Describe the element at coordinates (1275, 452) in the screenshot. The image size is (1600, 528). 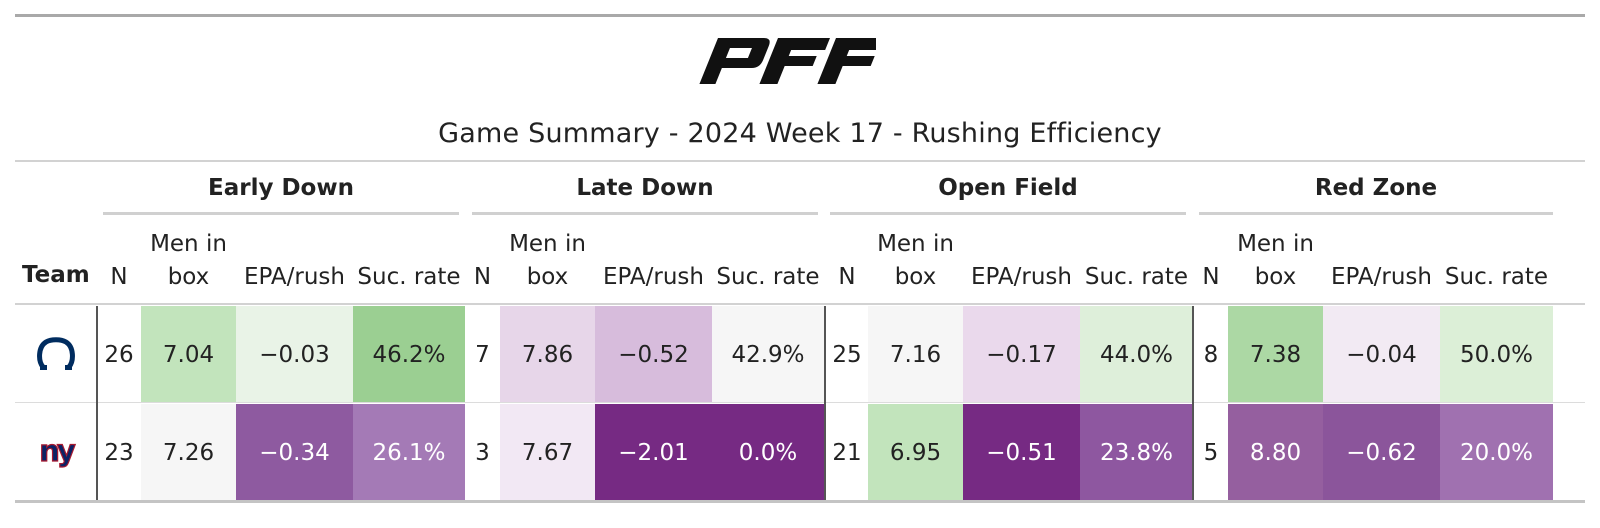
I see `table-cell: 8.80` at that location.